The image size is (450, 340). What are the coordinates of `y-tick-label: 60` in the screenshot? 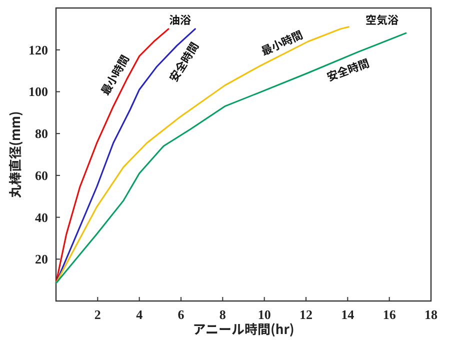 It's located at (41, 175).